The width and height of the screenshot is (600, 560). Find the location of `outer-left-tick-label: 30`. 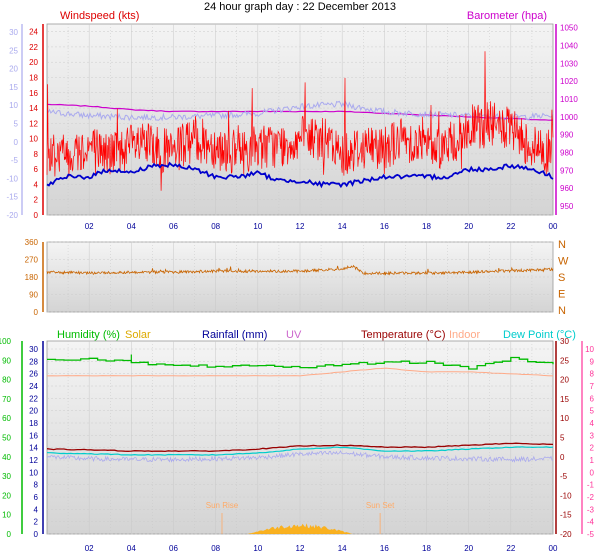

outer-left-tick-label: 30 is located at coordinates (13, 32).